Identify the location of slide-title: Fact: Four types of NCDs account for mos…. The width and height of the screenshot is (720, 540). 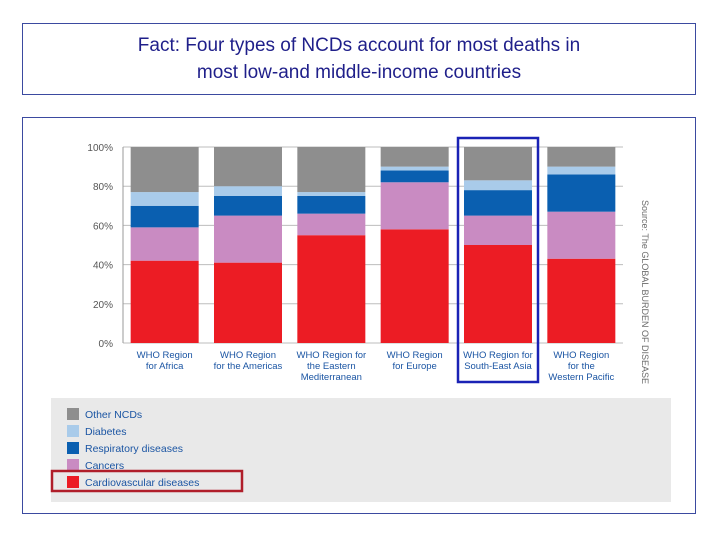
(359, 59).